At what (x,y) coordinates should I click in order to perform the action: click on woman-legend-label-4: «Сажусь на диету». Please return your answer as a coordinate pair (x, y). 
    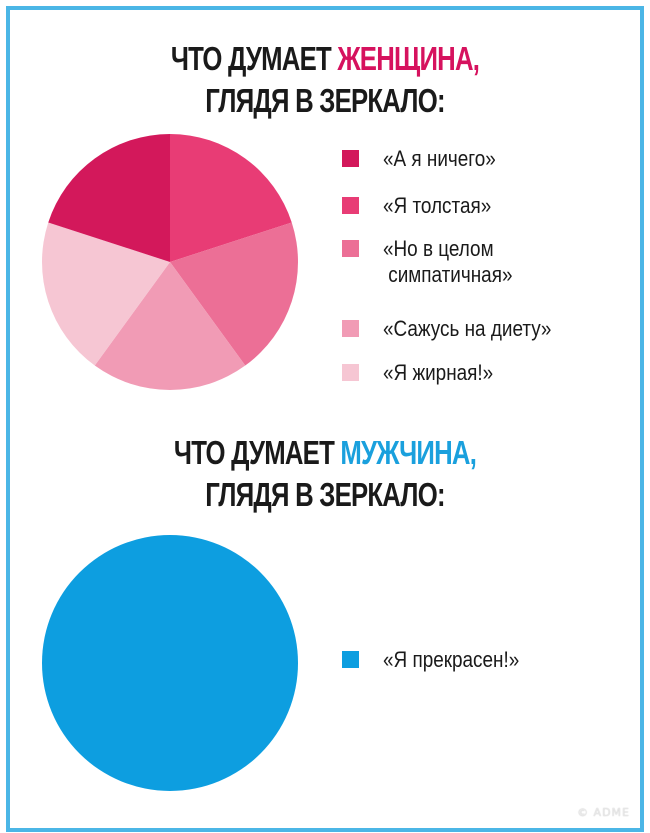
    Looking at the image, I should click on (467, 328).